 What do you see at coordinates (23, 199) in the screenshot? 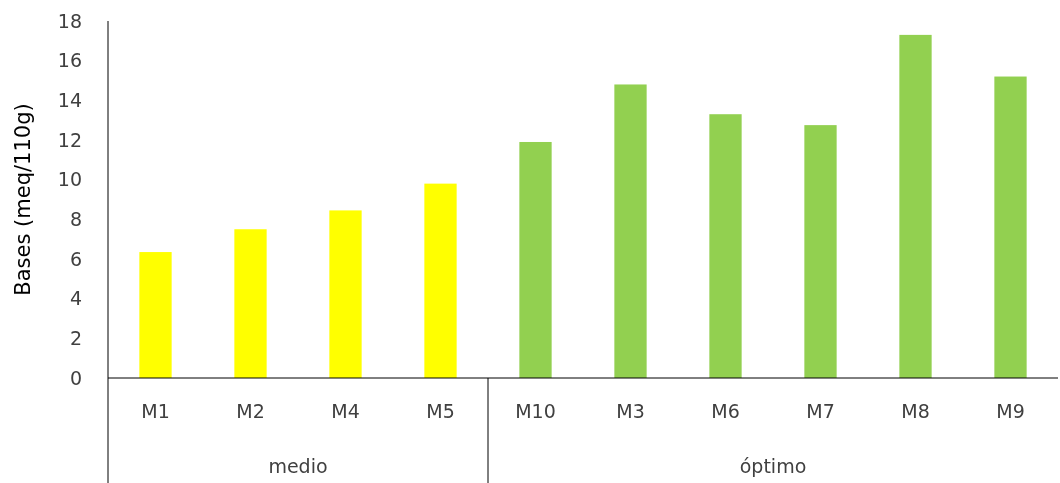
I see `y-axis-title: Bases (meq/110g)` at bounding box center [23, 199].